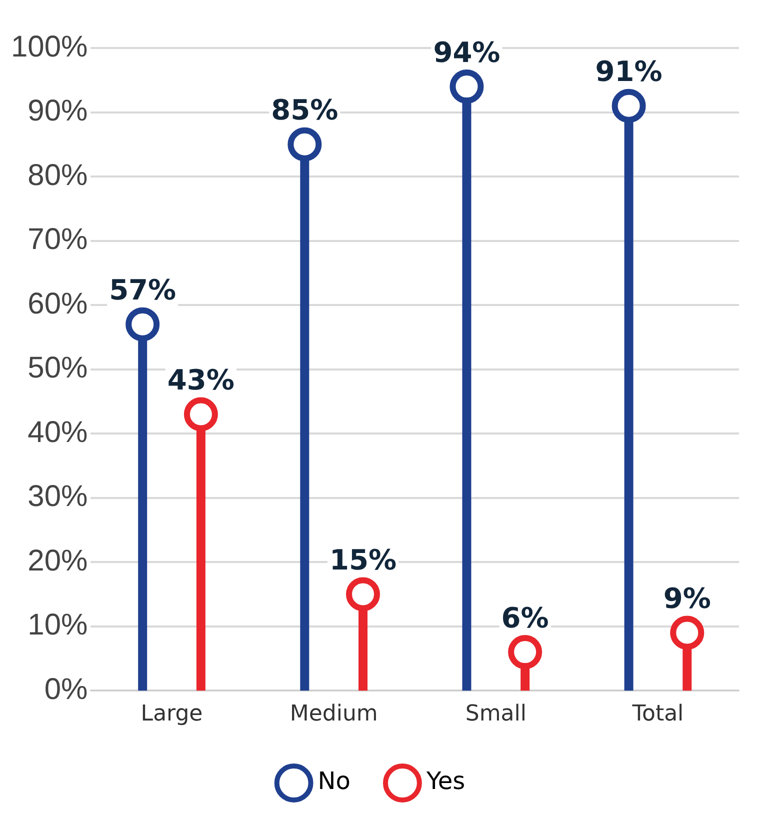 This screenshot has height=813, width=777. I want to click on data-label: 91%, so click(628, 71).